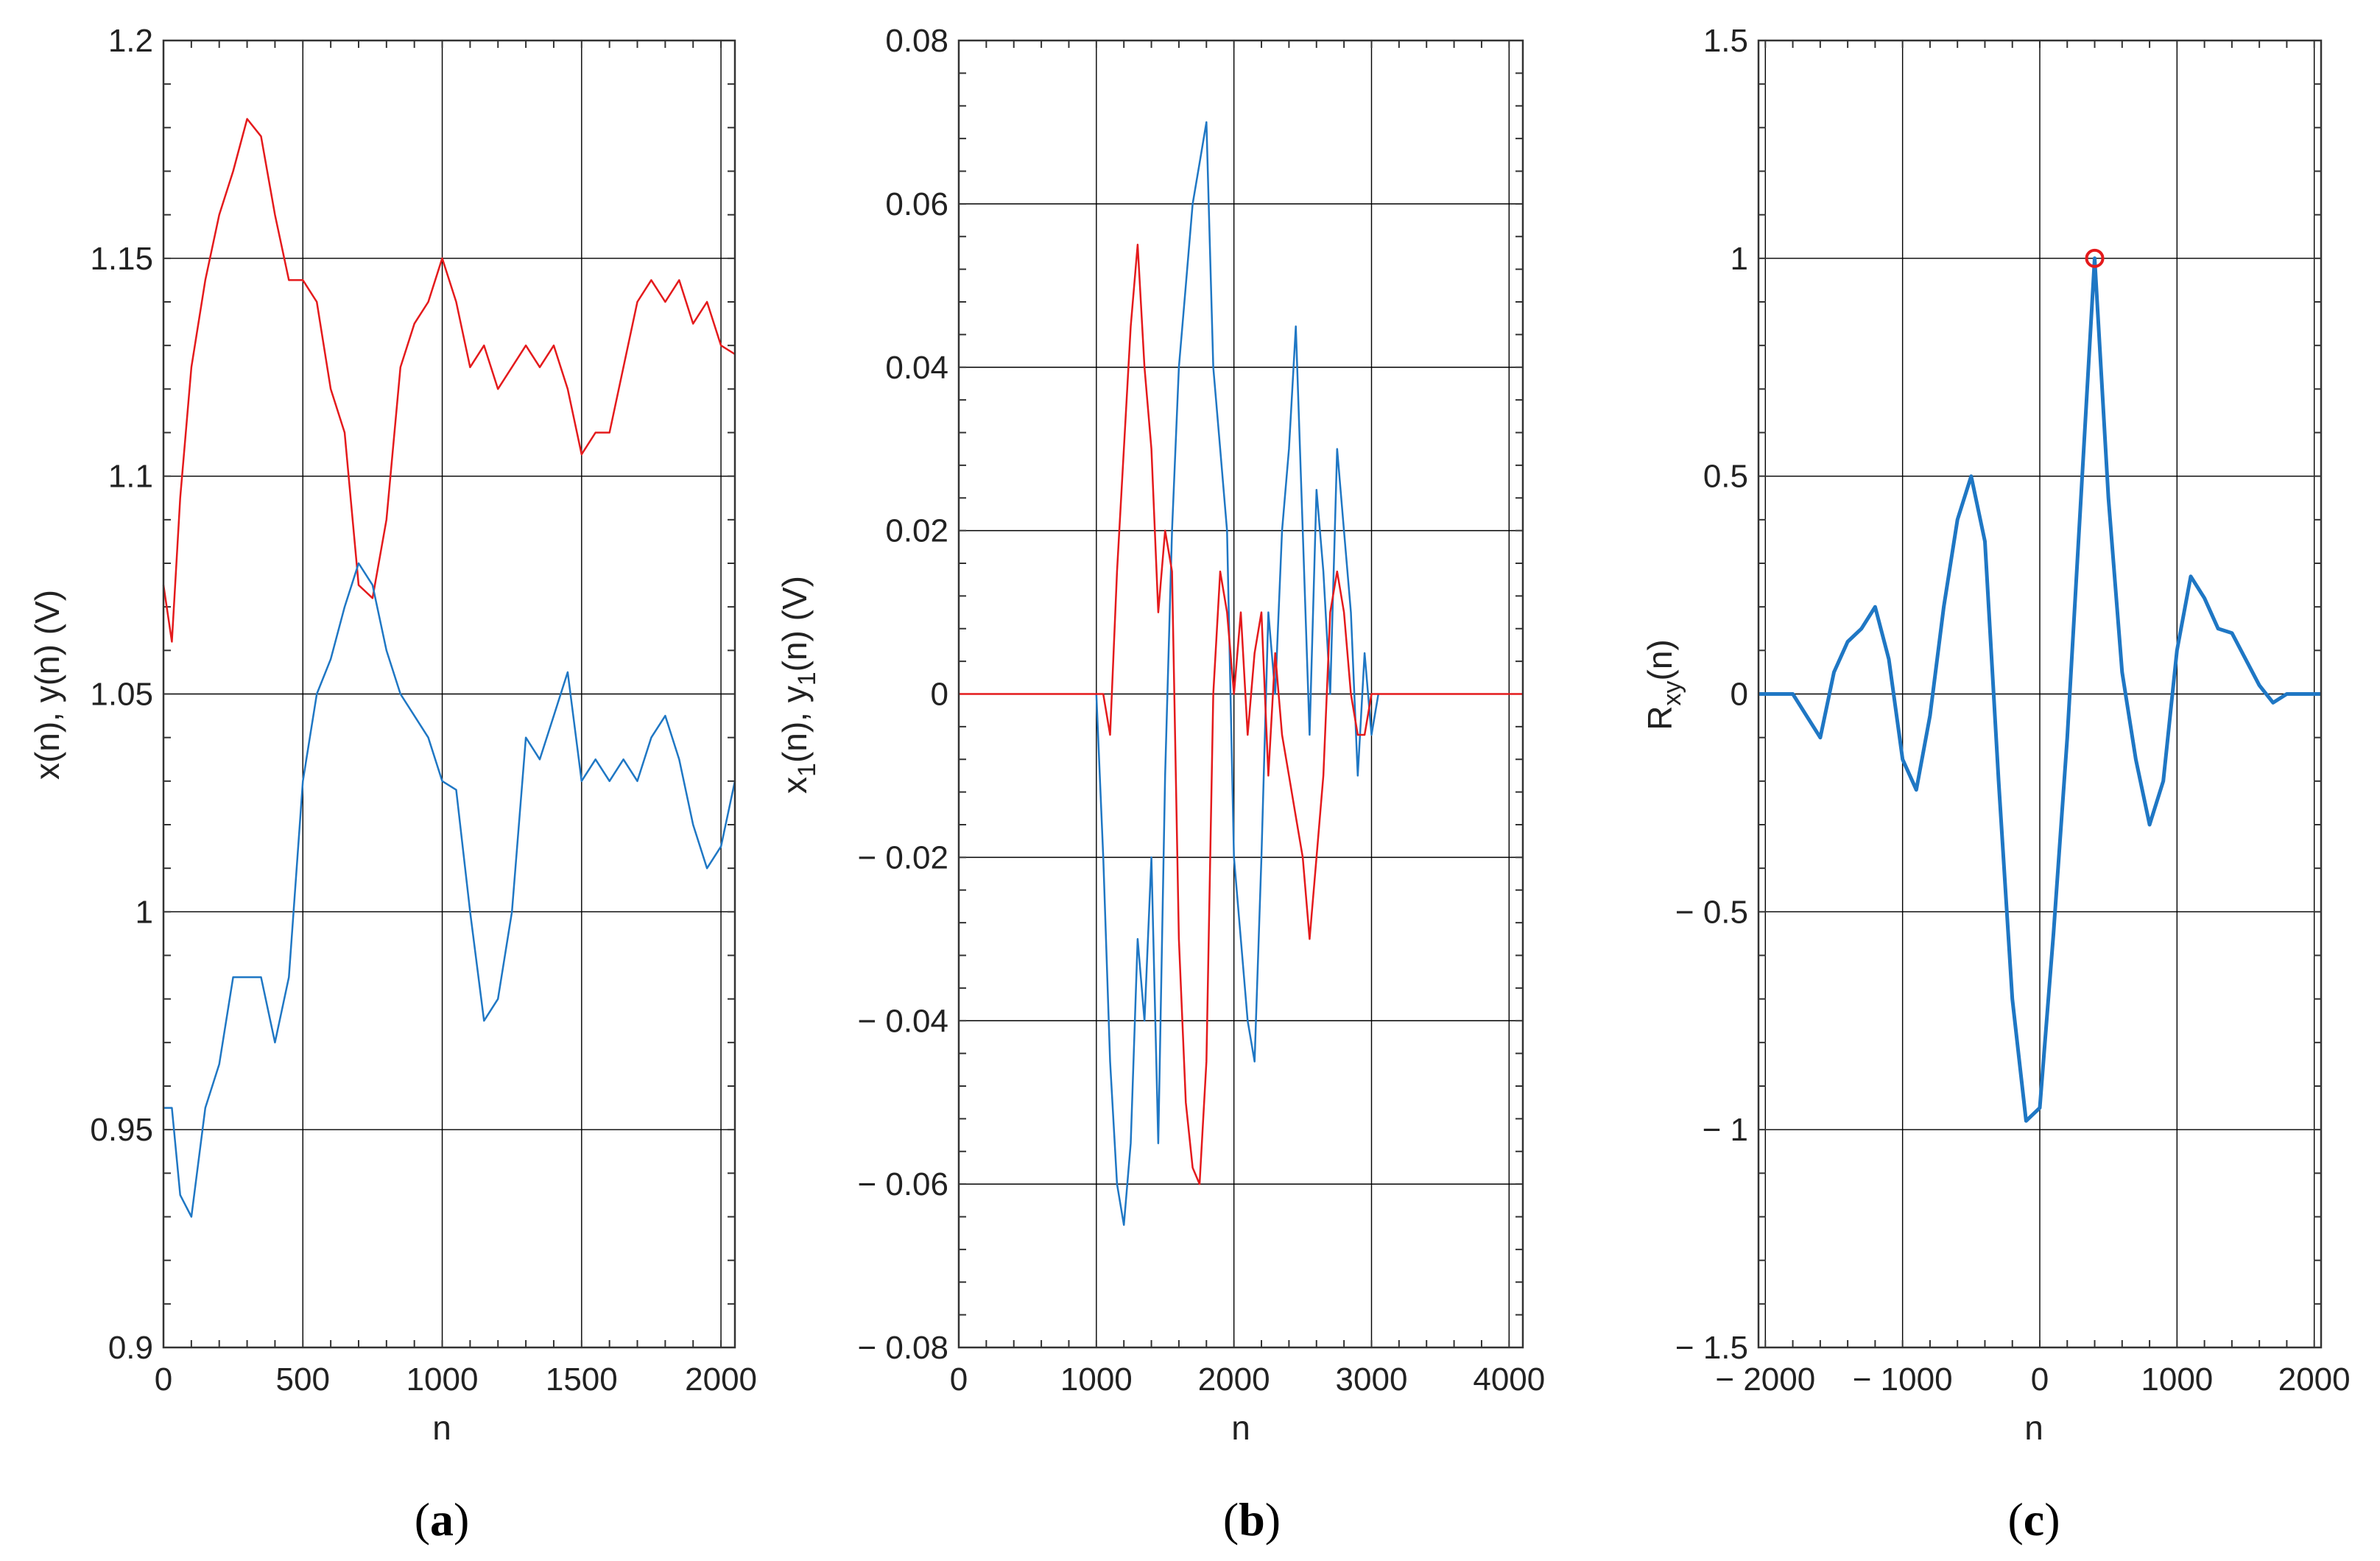 This screenshot has width=2380, height=1561. What do you see at coordinates (1740, 259) in the screenshot?
I see `panel-c-ytick-label-5: 1` at bounding box center [1740, 259].